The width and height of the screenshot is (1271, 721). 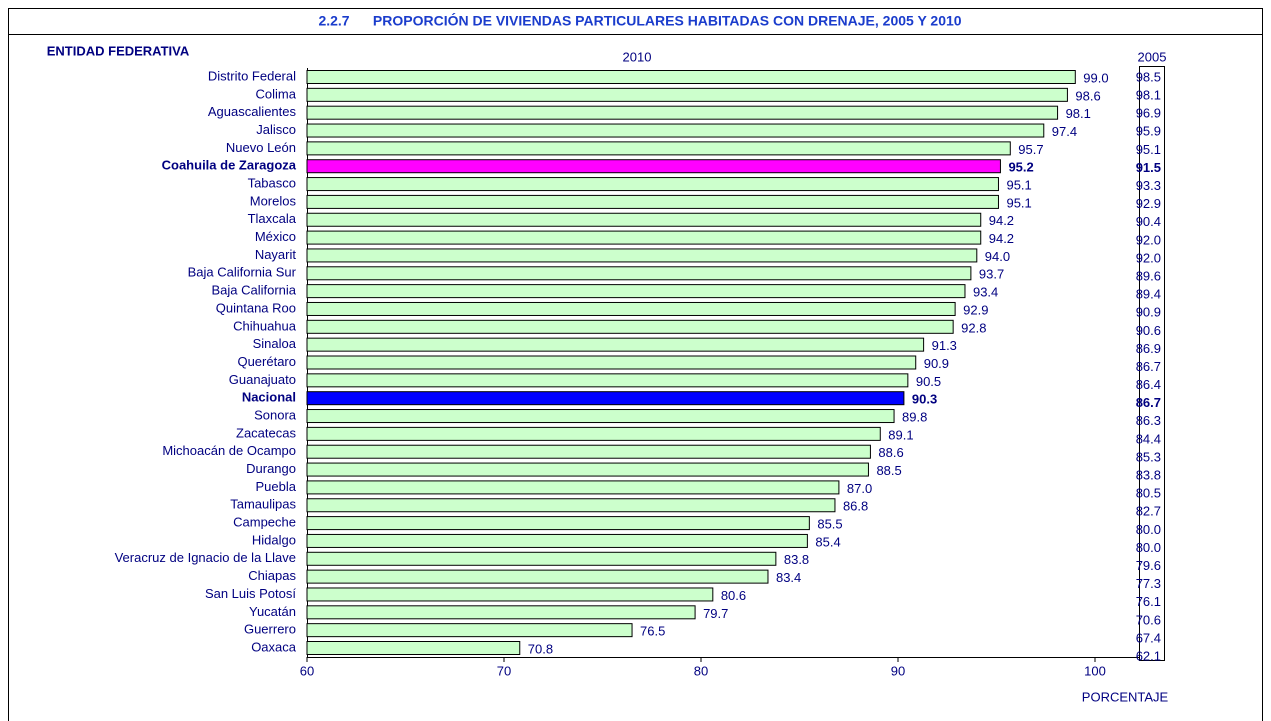 What do you see at coordinates (504, 670) in the screenshot?
I see `x-tick-label: 70` at bounding box center [504, 670].